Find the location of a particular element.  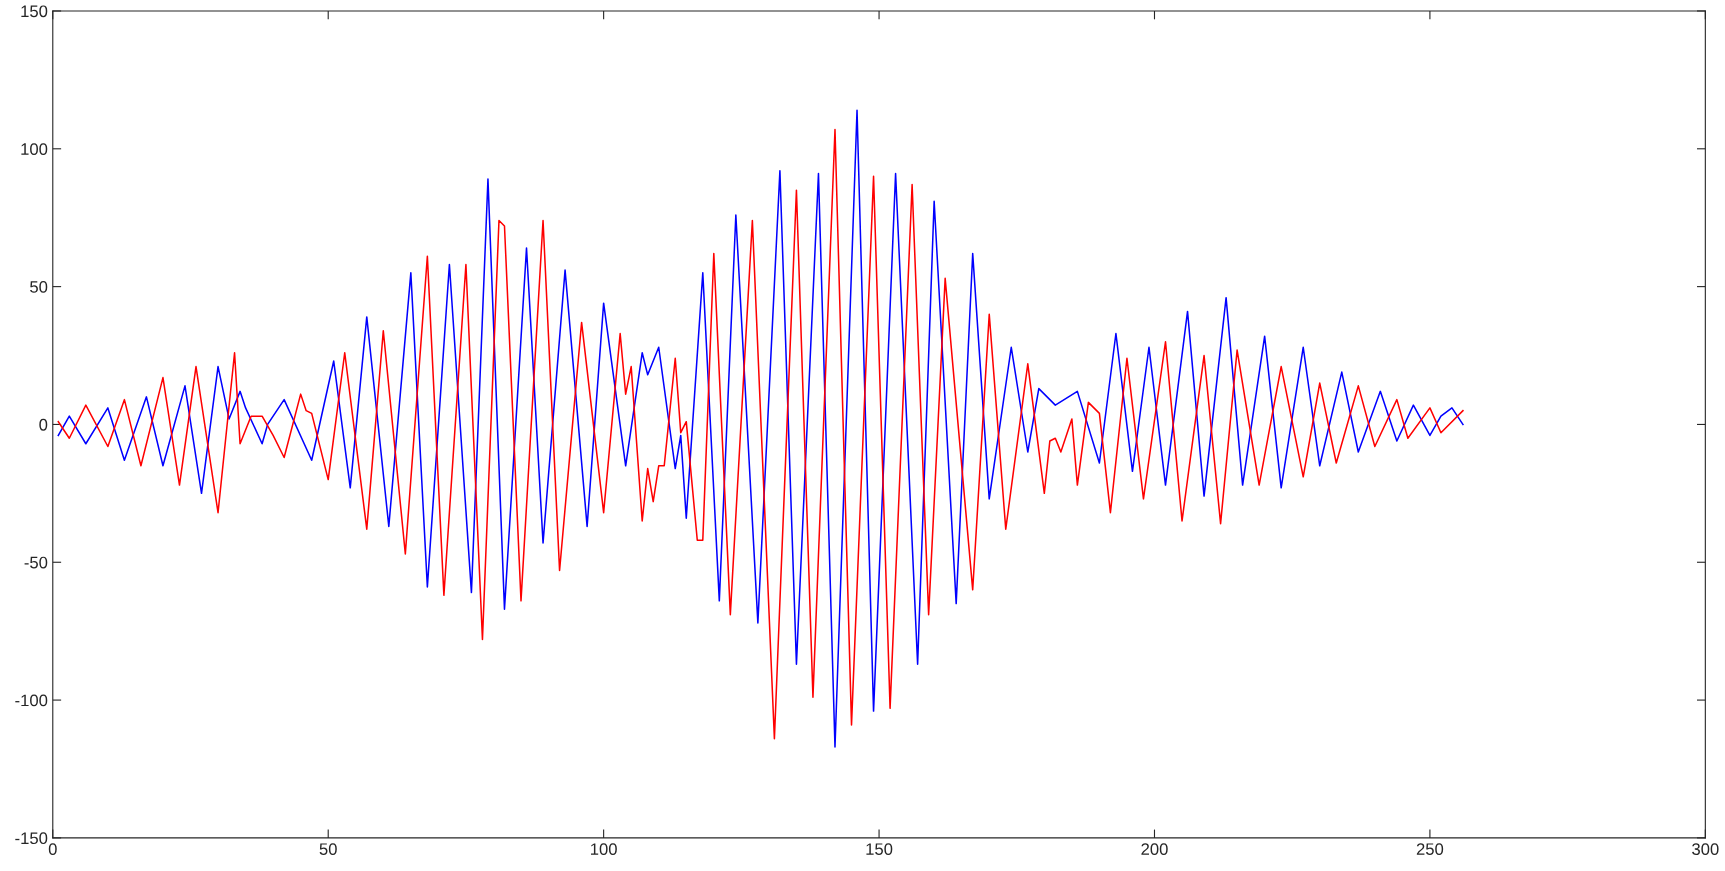

x-tick-label: 150 is located at coordinates (879, 849).